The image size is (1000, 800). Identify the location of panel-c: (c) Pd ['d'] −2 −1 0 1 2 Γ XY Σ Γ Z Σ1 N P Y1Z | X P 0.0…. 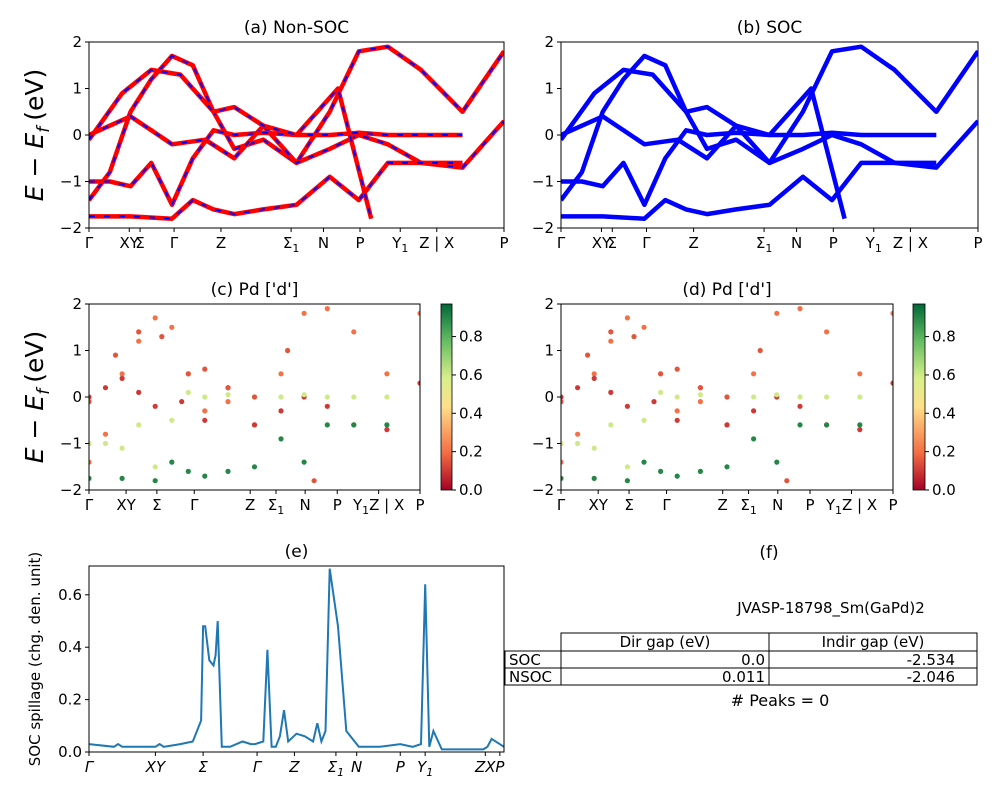
(271, 398).